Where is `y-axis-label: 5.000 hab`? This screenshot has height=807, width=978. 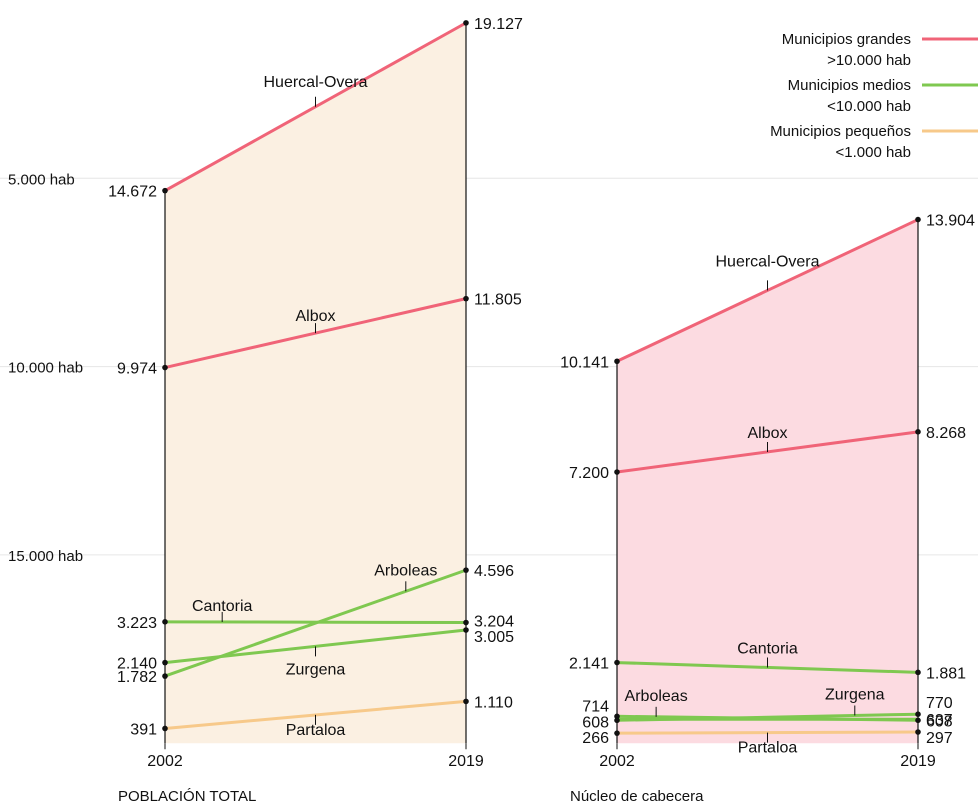
y-axis-label: 5.000 hab is located at coordinates (41, 179).